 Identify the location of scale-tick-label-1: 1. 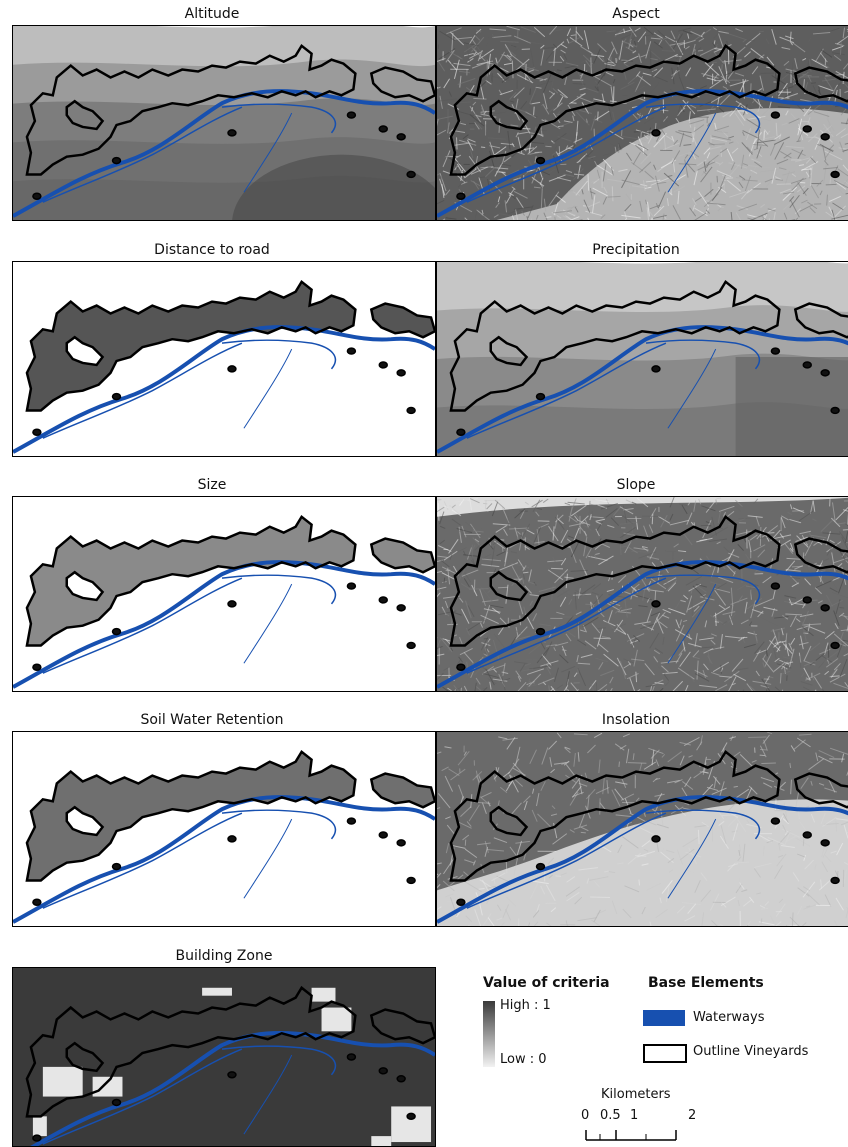
(634, 1115).